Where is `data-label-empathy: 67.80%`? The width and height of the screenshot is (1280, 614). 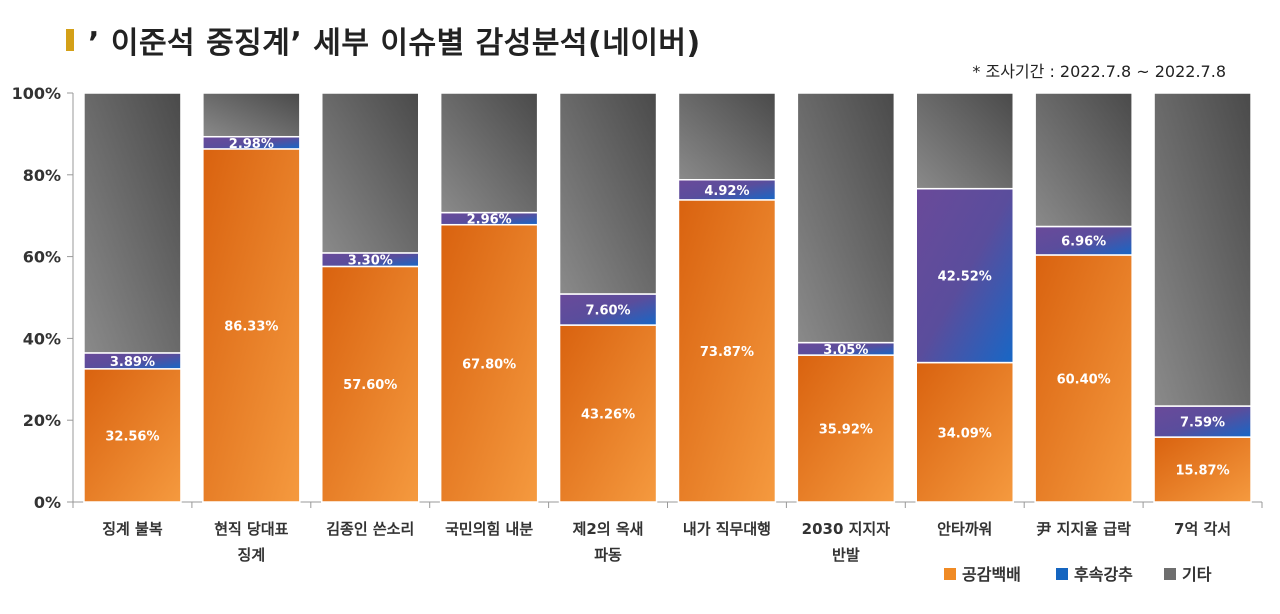 data-label-empathy: 67.80% is located at coordinates (489, 364).